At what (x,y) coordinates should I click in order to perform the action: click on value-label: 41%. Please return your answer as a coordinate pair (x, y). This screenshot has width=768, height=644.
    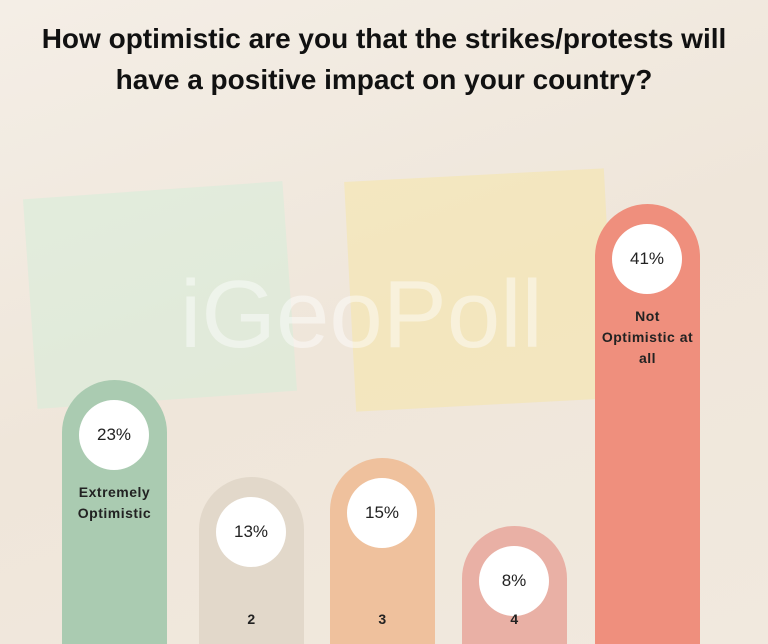
    Looking at the image, I should click on (647, 259).